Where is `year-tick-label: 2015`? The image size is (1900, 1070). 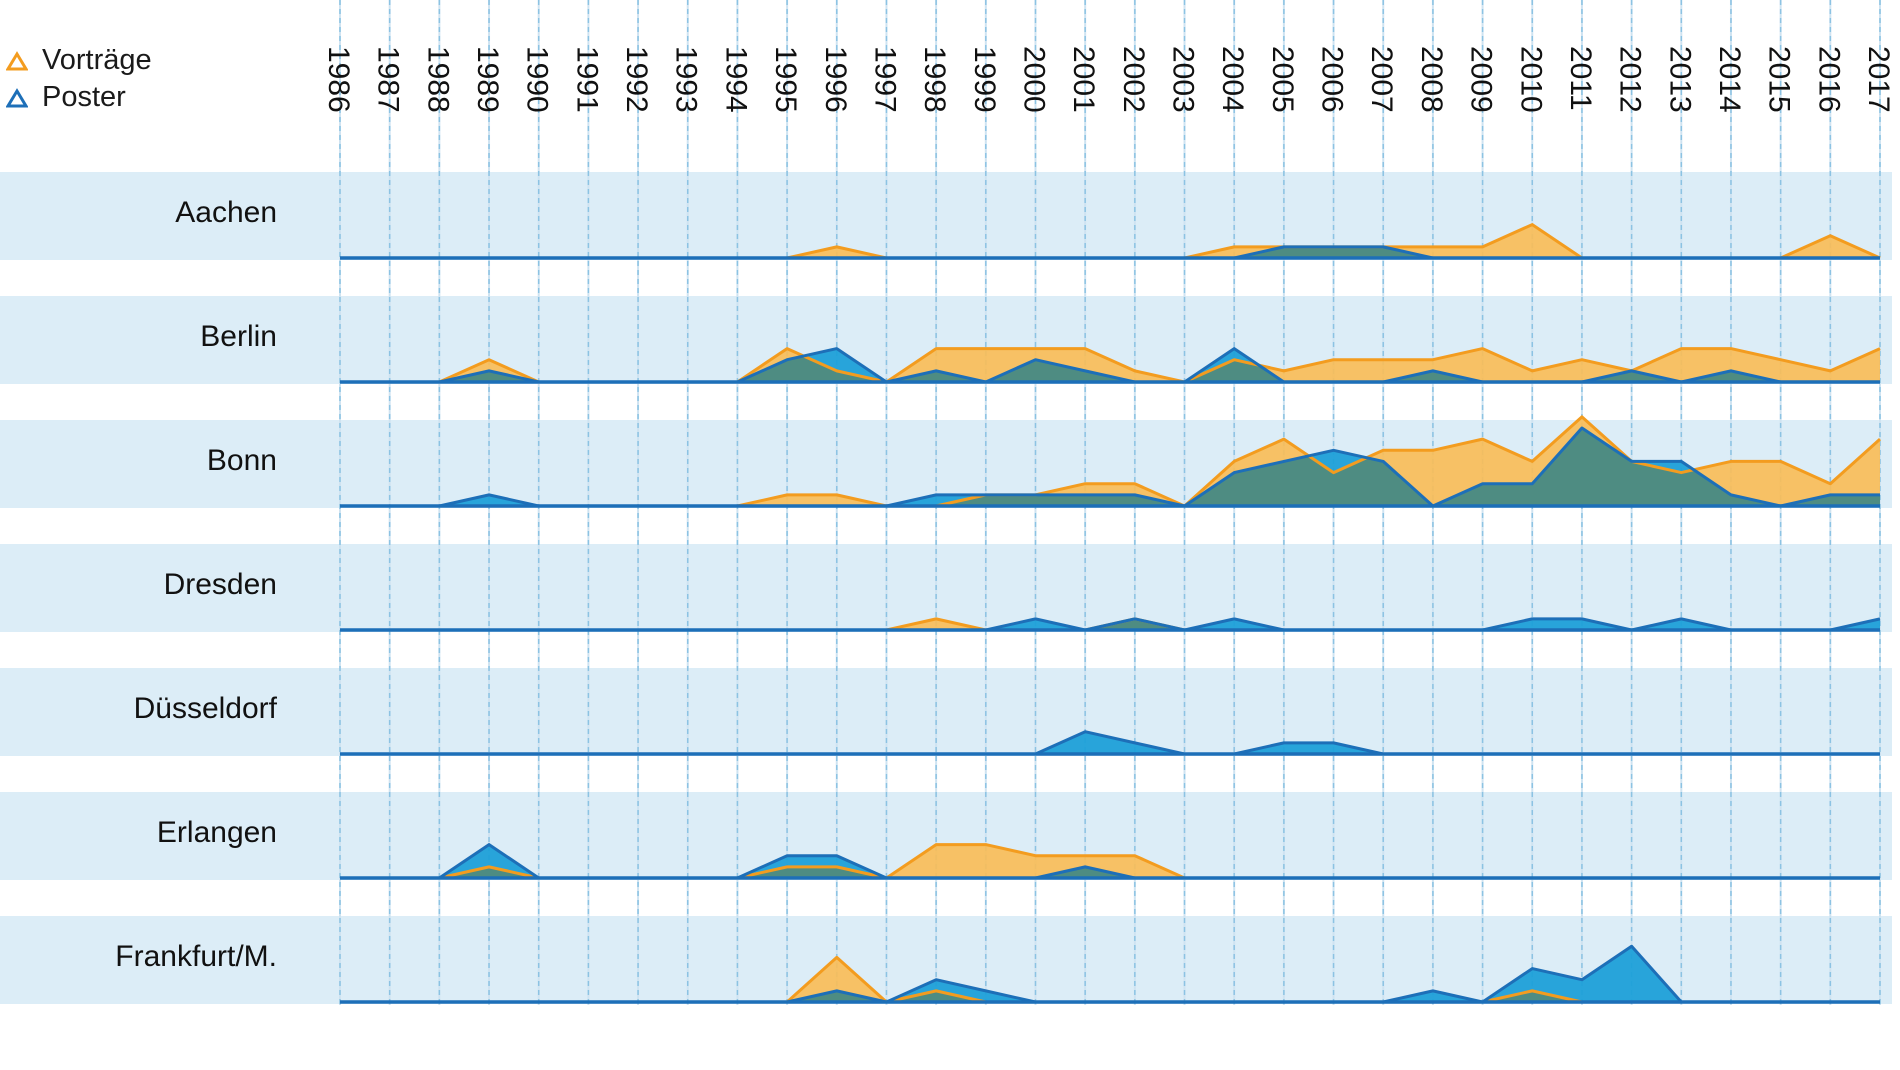
year-tick-label: 2015 is located at coordinates (1779, 79).